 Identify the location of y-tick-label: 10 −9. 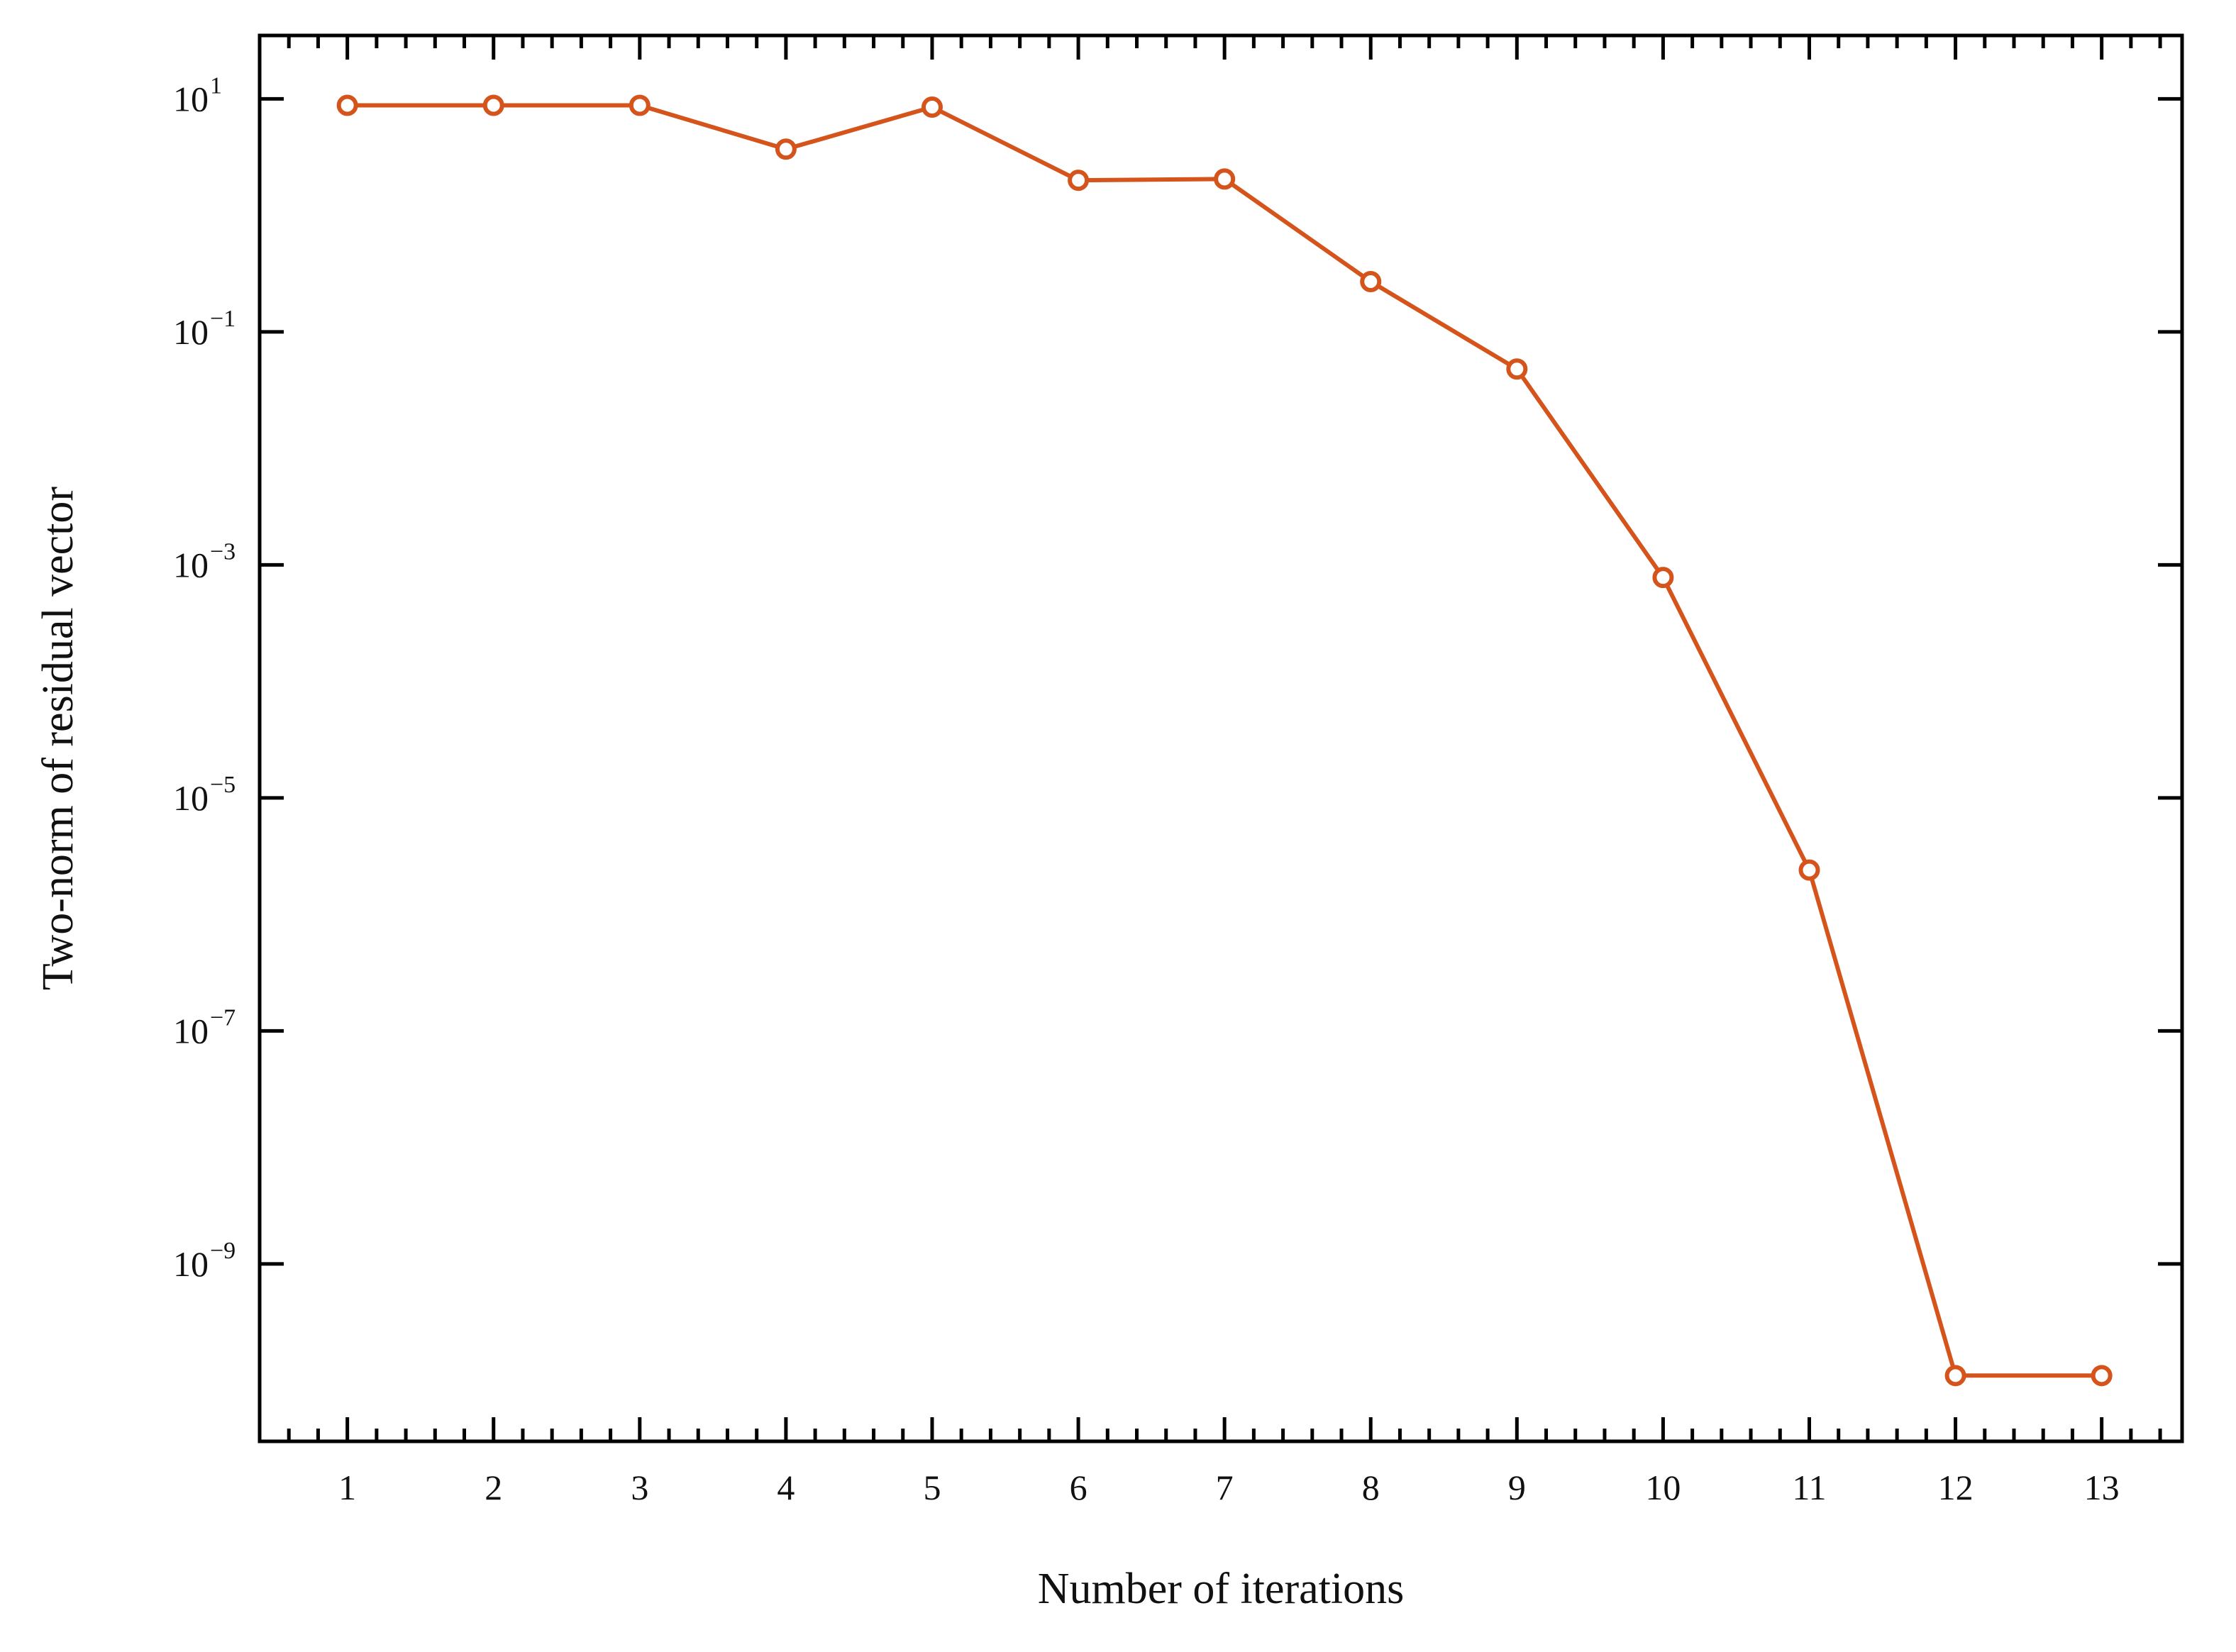
(204, 1261).